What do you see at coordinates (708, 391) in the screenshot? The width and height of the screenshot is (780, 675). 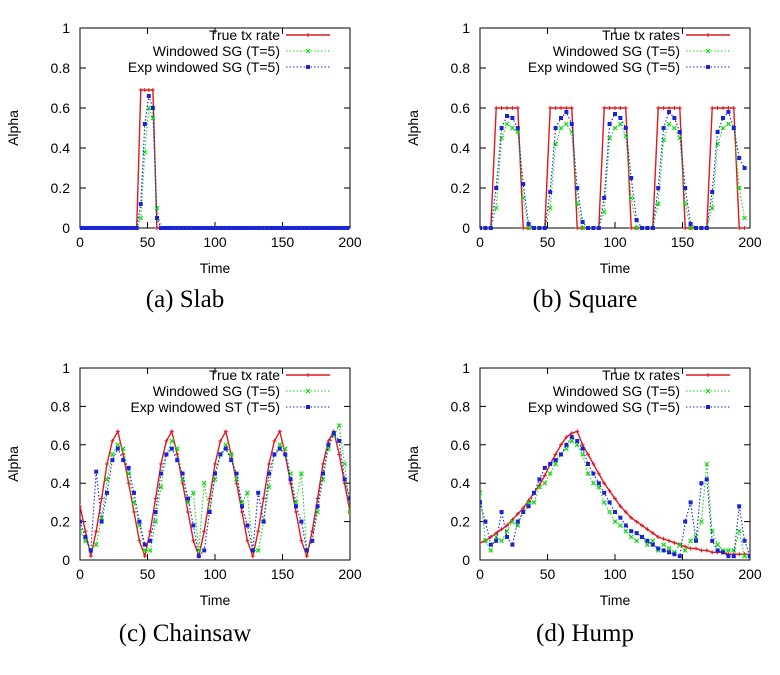 I see `legend-marker` at bounding box center [708, 391].